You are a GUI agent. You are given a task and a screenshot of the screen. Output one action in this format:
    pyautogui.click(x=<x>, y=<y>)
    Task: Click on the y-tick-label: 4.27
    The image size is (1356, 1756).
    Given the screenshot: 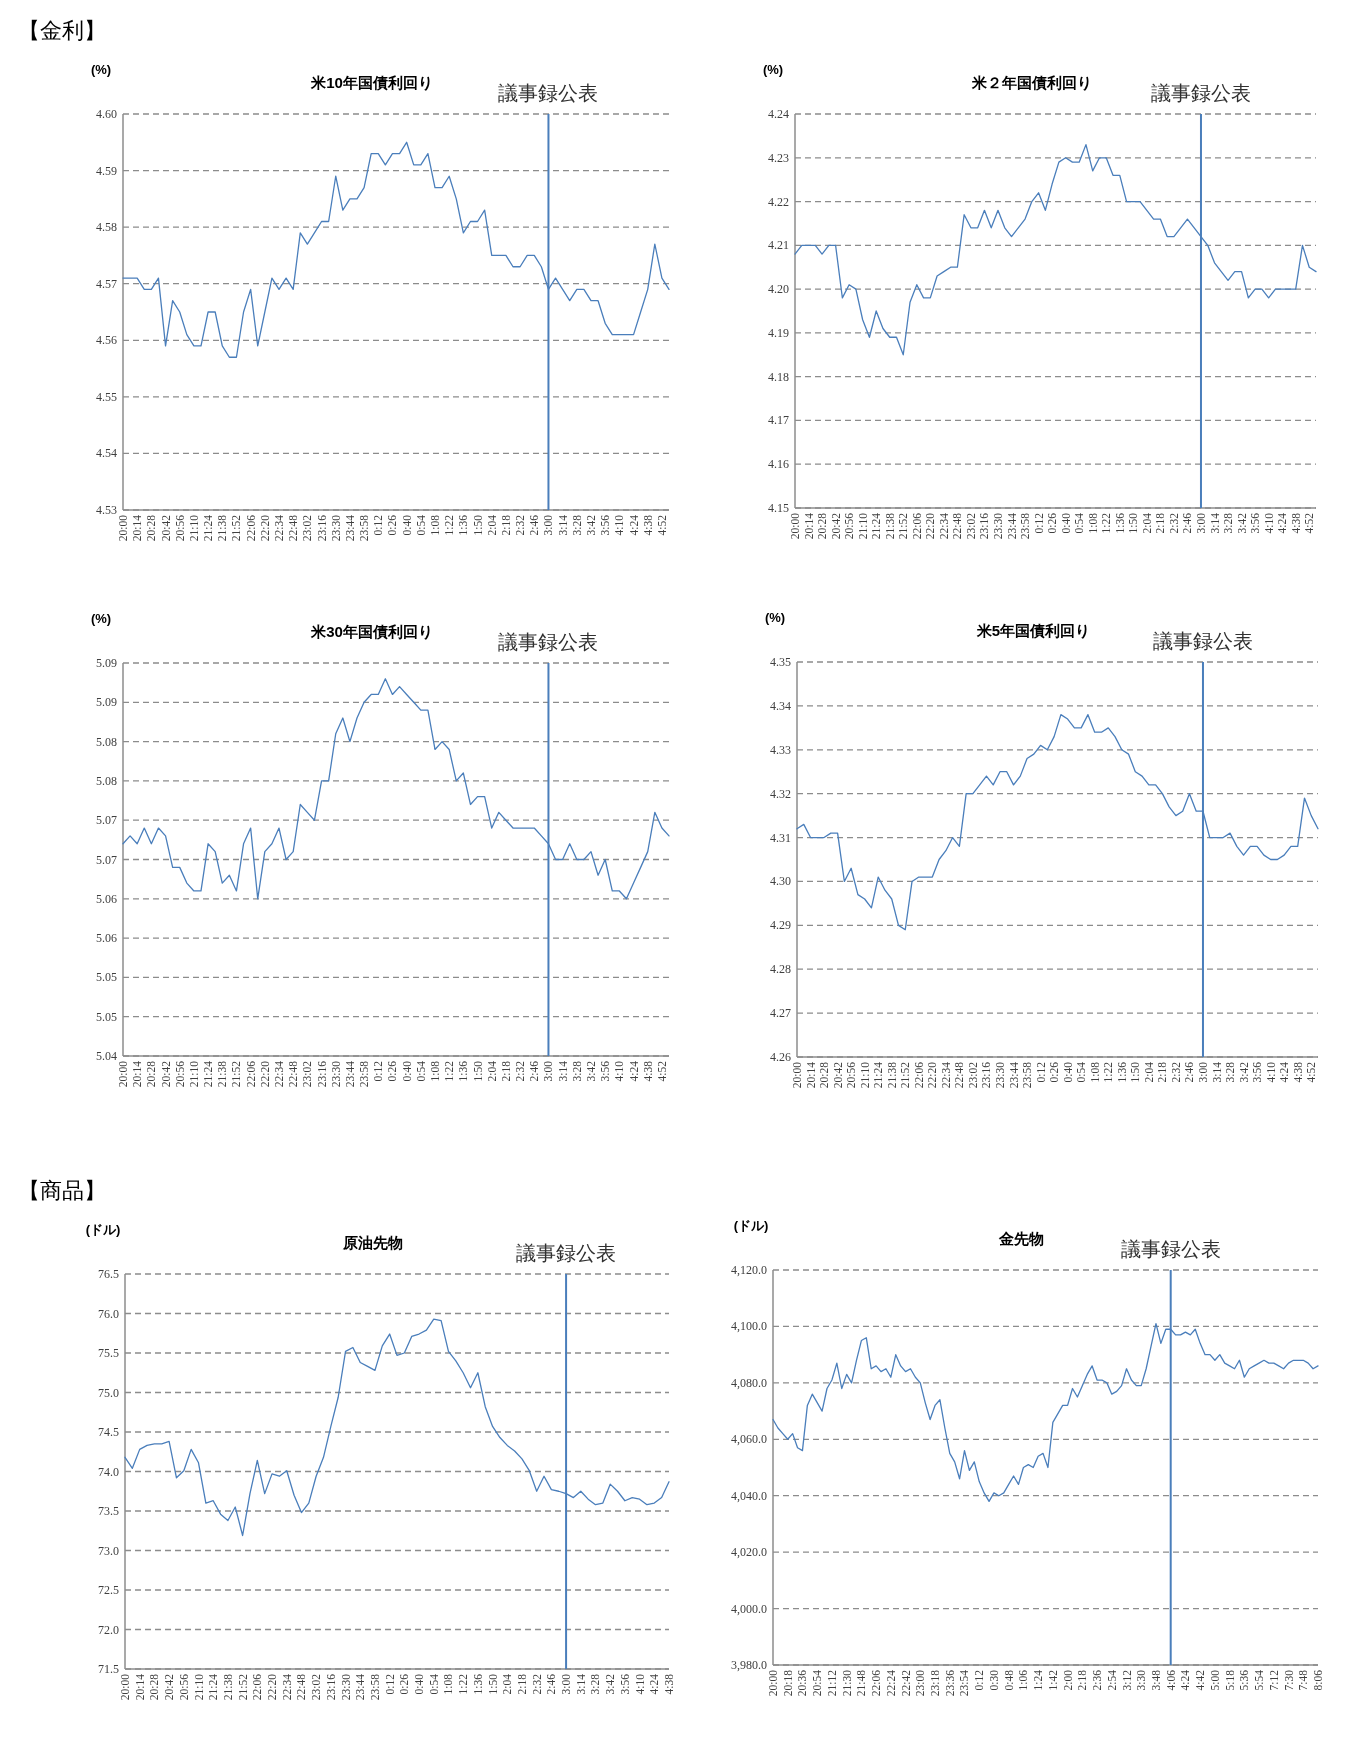 What is the action you would take?
    pyautogui.click(x=780, y=1013)
    